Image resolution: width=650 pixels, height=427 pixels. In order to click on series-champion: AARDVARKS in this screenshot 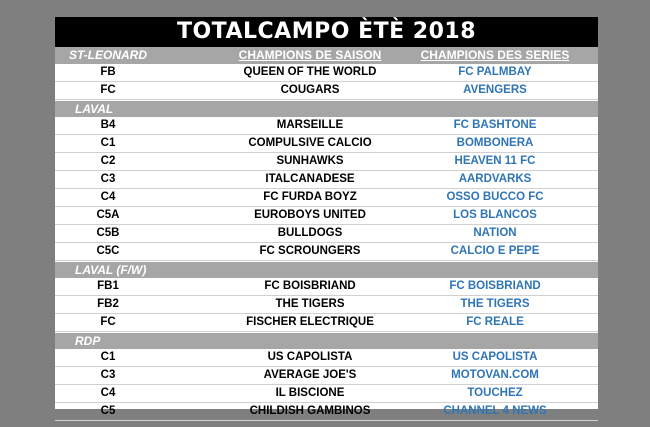, I will do `click(495, 179)`.